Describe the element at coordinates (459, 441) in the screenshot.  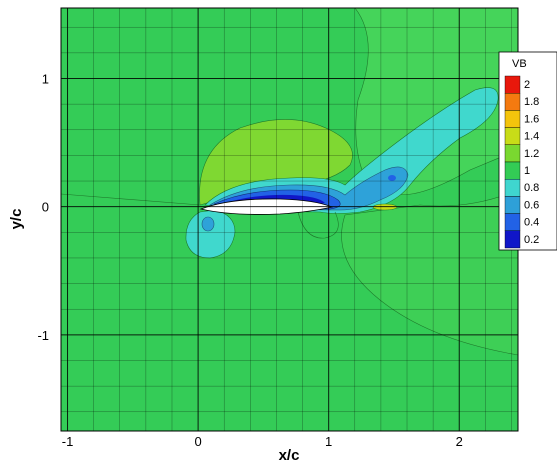
I see `x-tick-label: 2` at that location.